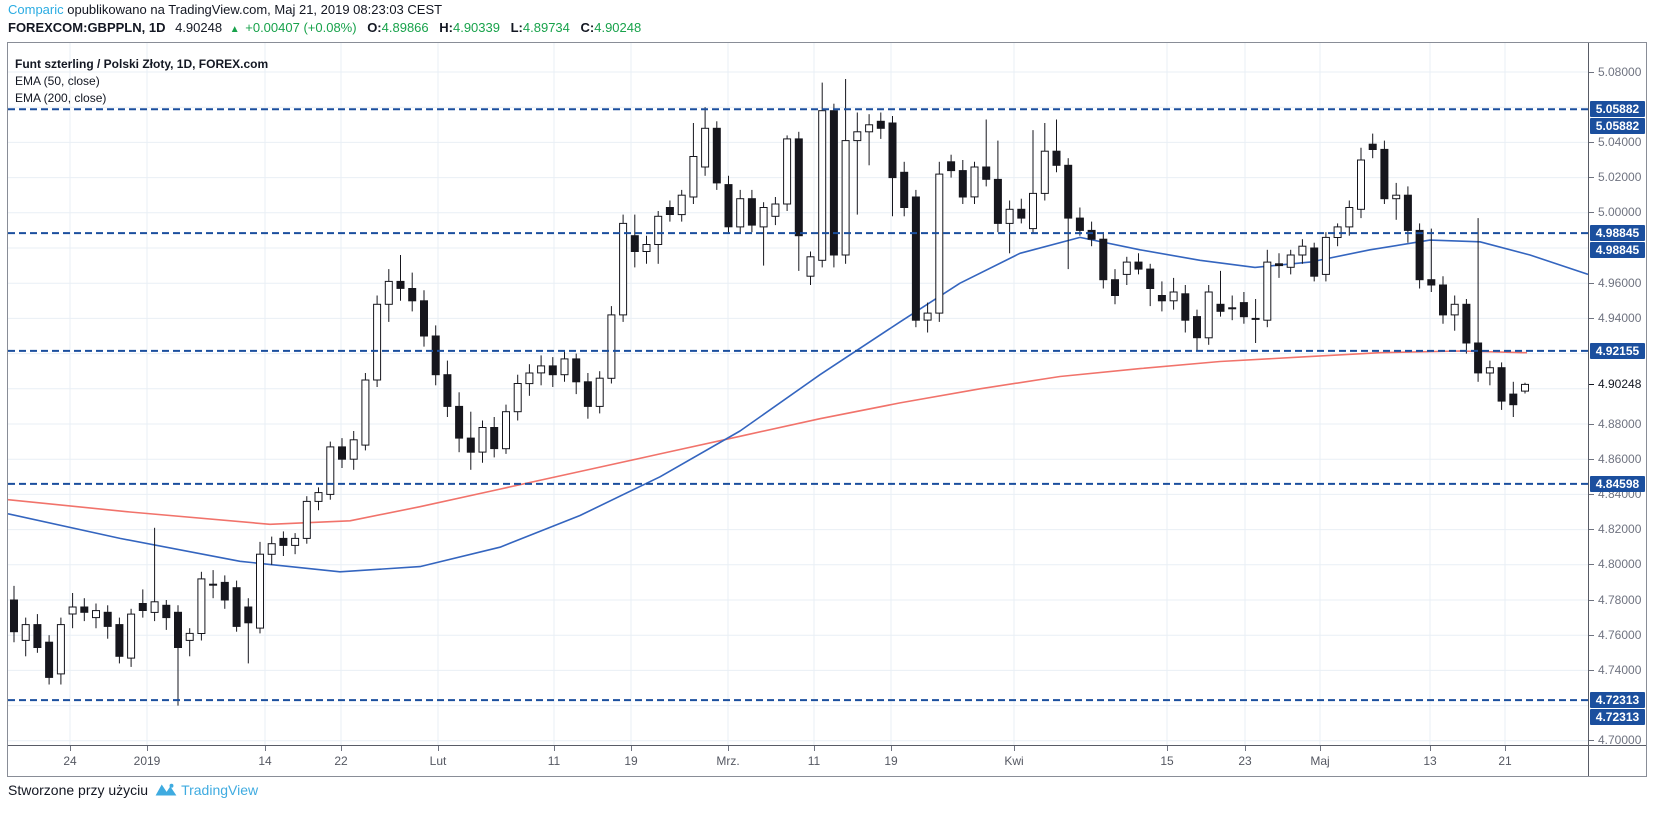  What do you see at coordinates (1505, 761) in the screenshot?
I see `time-tick-label: 21` at bounding box center [1505, 761].